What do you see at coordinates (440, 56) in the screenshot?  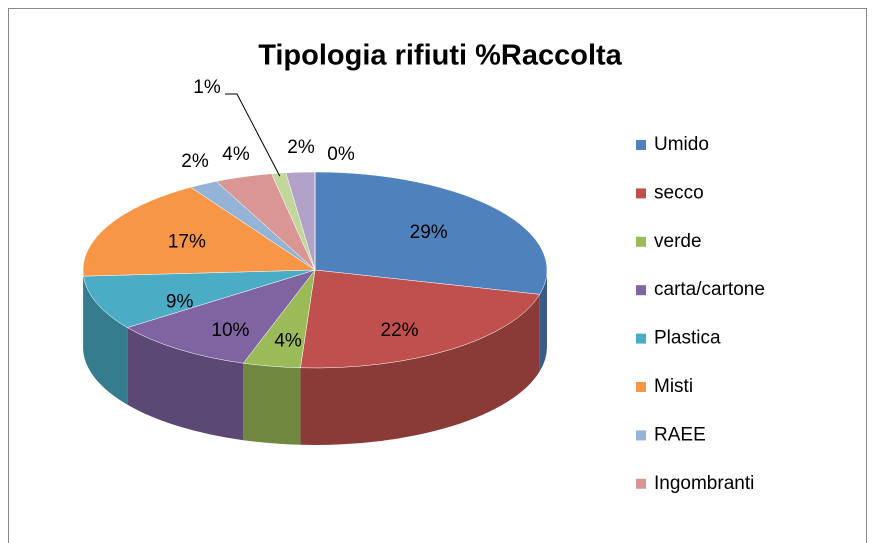 I see `chart-title: Tipologia rifiuti %Raccolta` at bounding box center [440, 56].